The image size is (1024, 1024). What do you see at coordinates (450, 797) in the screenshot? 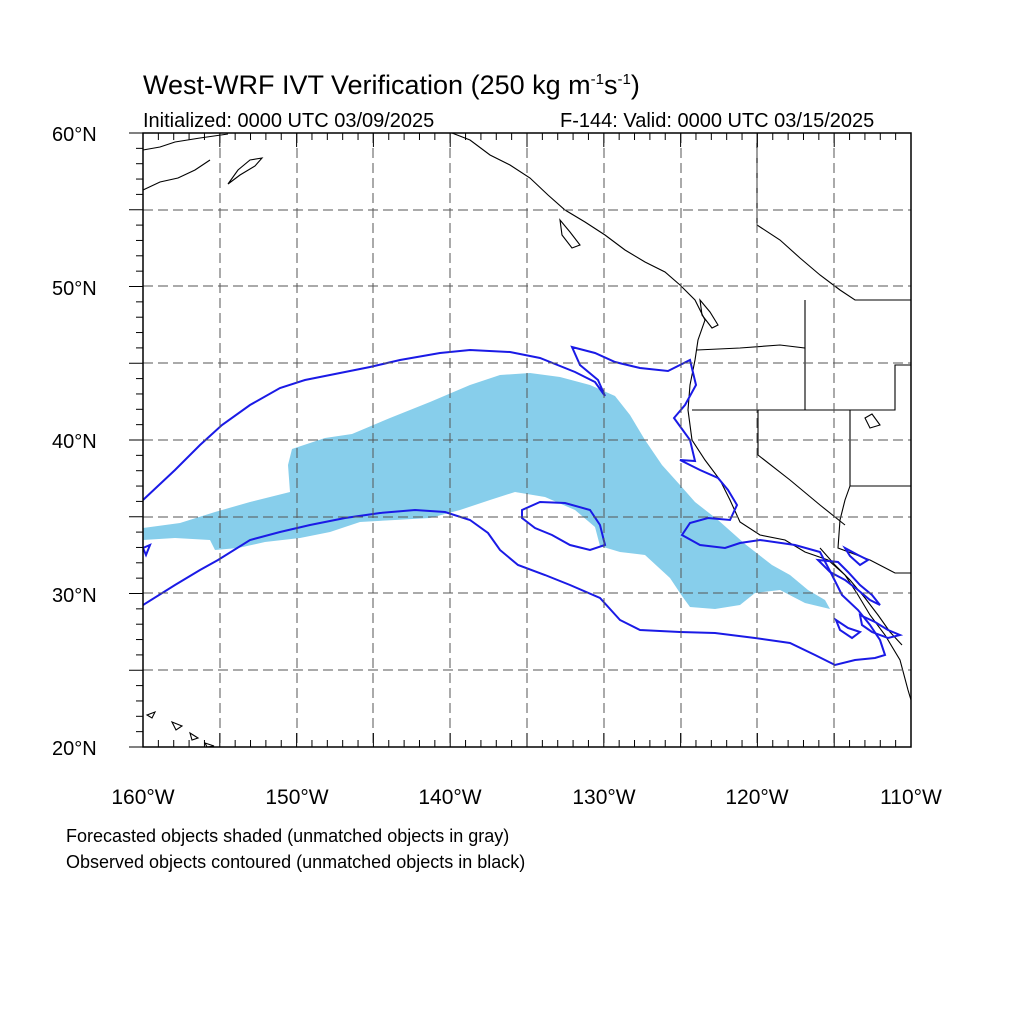
I see `lon-label: 140°W` at bounding box center [450, 797].